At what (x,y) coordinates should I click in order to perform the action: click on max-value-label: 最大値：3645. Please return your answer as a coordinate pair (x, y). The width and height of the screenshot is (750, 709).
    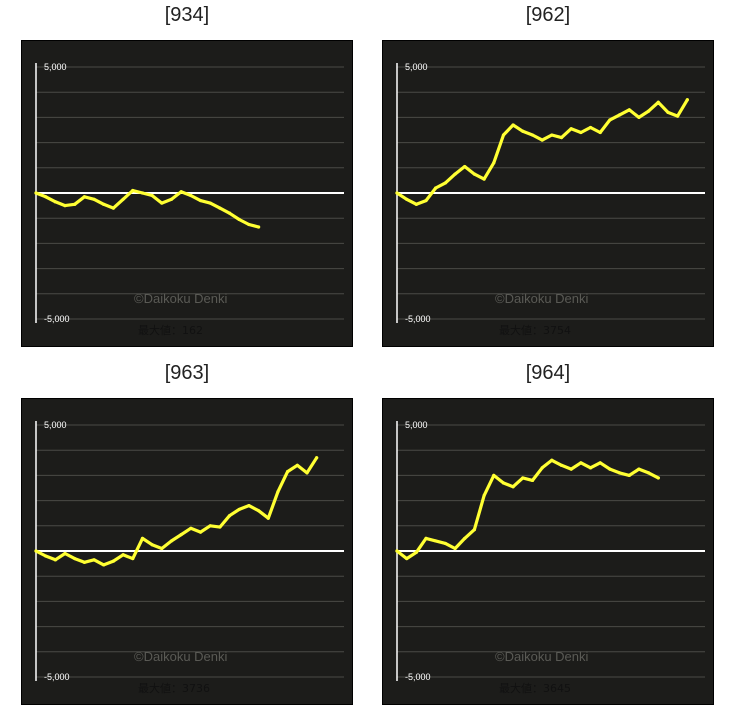
    Looking at the image, I should click on (535, 688).